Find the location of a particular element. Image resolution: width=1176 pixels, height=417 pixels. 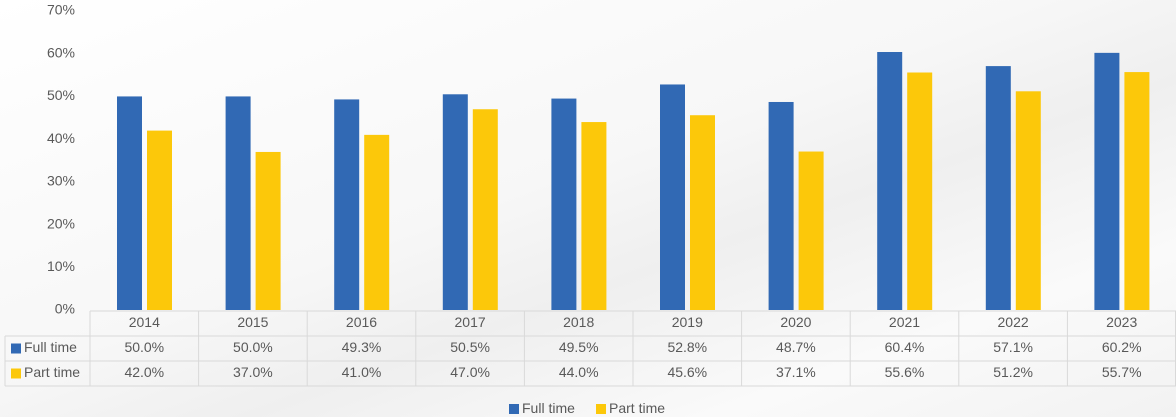

x-tick-label: 2020 is located at coordinates (795, 322).